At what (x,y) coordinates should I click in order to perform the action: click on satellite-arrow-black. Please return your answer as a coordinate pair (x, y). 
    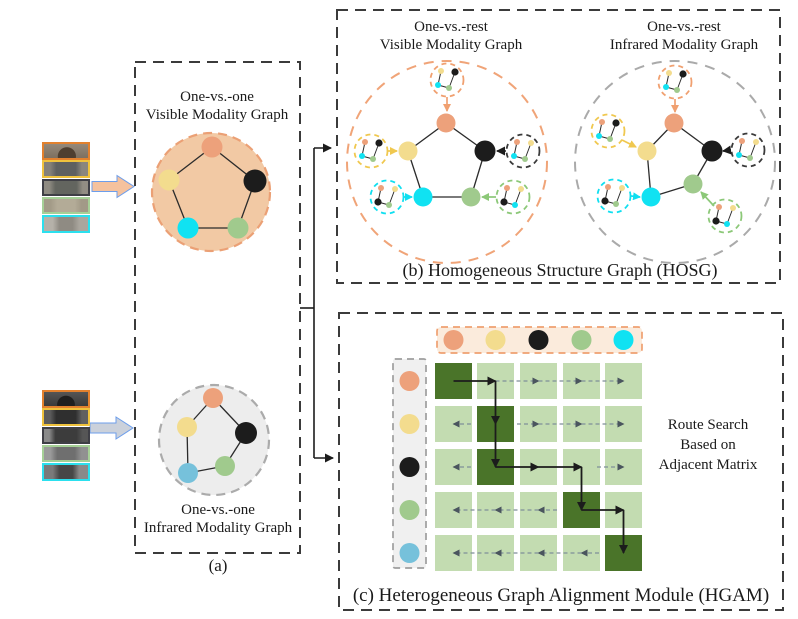
    Looking at the image, I should click on (727, 150).